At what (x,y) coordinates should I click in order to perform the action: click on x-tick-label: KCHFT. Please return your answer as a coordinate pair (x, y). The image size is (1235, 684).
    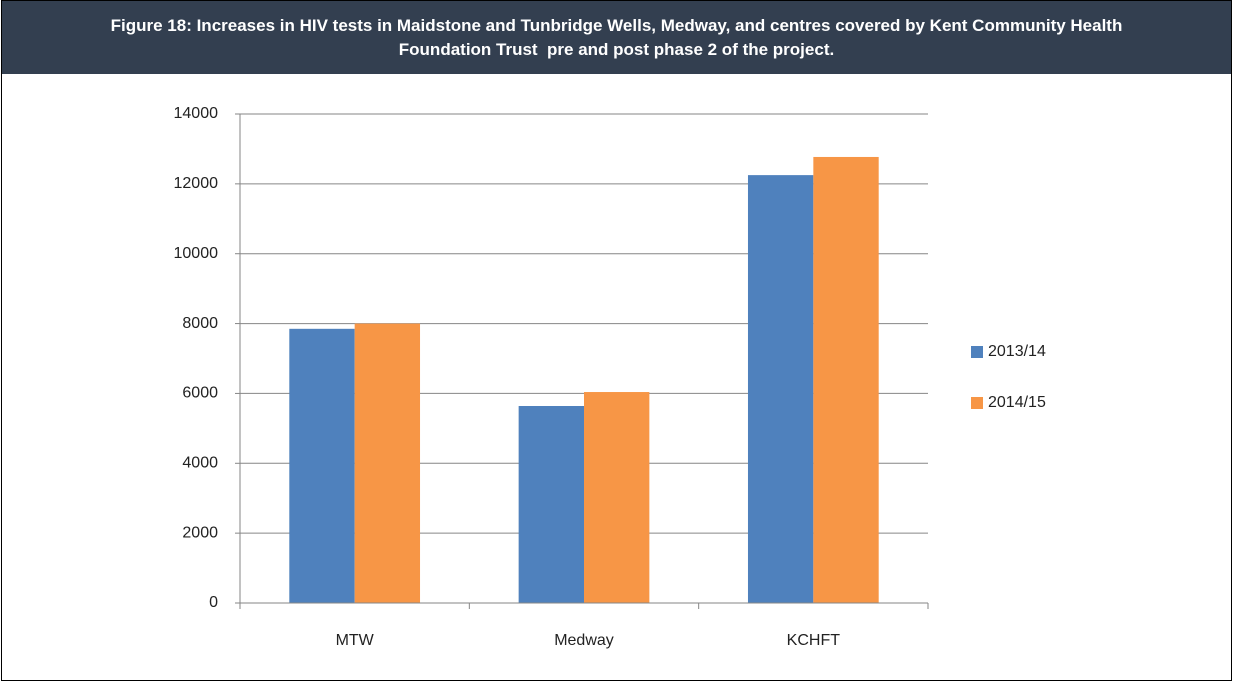
    Looking at the image, I should click on (814, 640).